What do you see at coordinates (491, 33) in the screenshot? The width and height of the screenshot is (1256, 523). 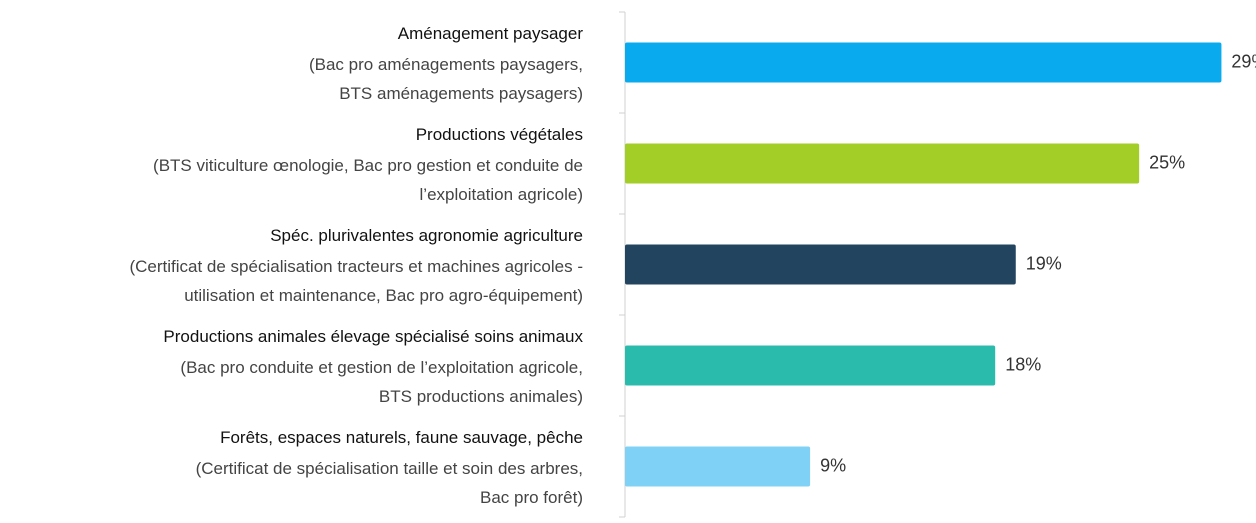 I see `category-label: Aménagement paysager` at bounding box center [491, 33].